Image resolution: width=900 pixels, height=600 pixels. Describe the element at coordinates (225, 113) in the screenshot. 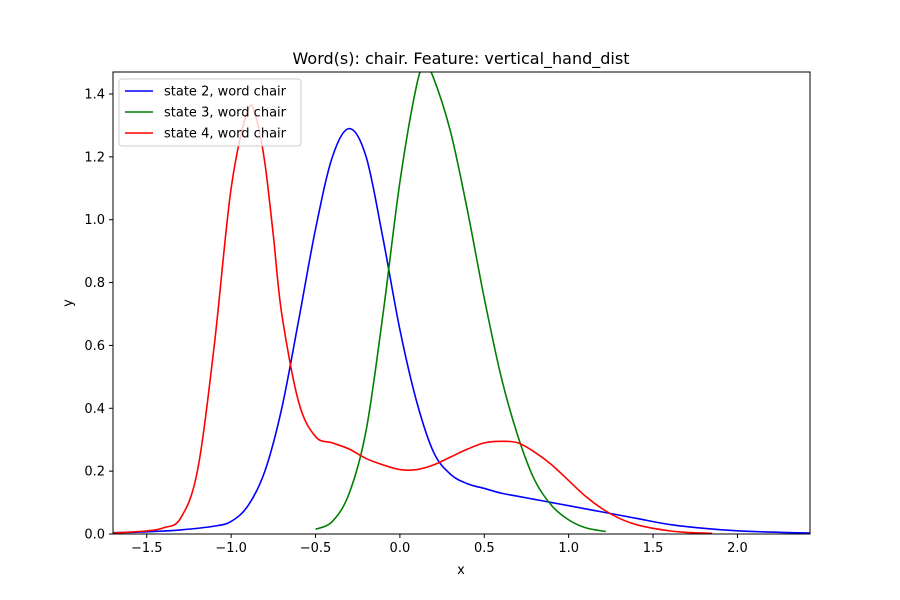

I see `legend-label: state 3, word chair` at that location.